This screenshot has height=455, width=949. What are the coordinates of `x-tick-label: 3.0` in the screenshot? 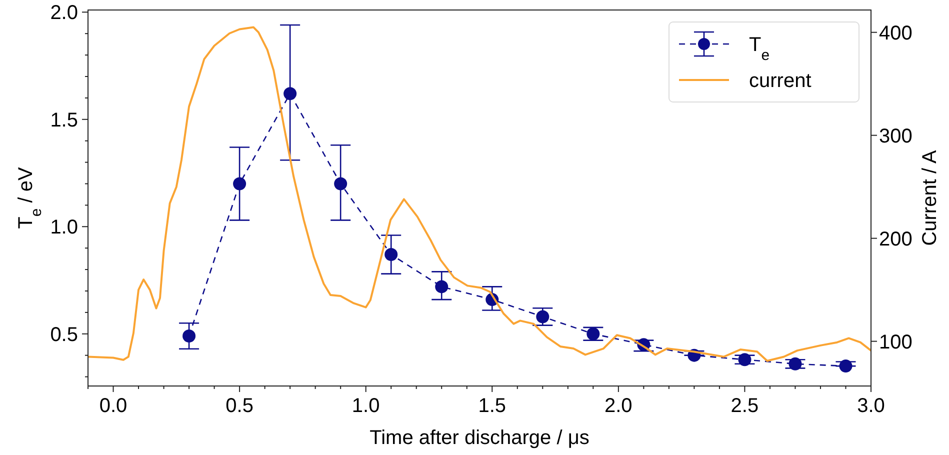 It's located at (871, 406).